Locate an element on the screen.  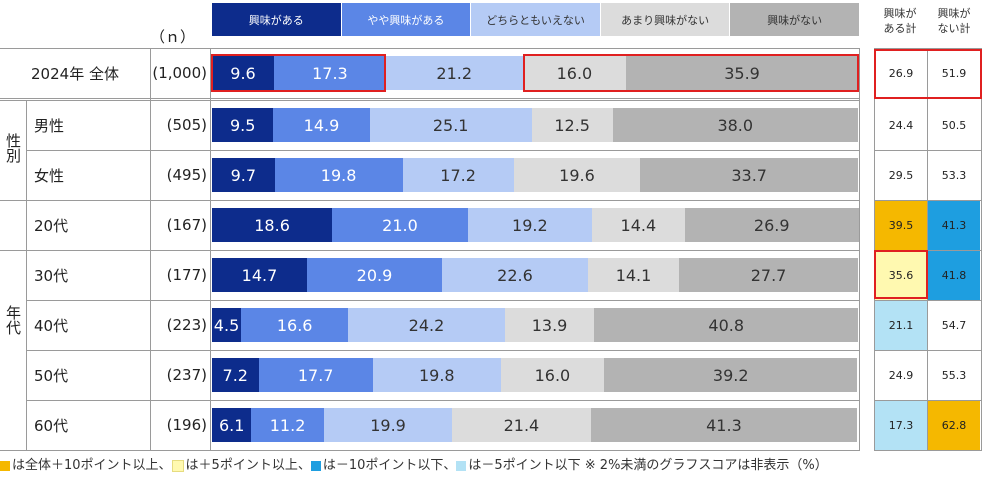
sum-not-interested-cell: 54.7 is located at coordinates (954, 325).